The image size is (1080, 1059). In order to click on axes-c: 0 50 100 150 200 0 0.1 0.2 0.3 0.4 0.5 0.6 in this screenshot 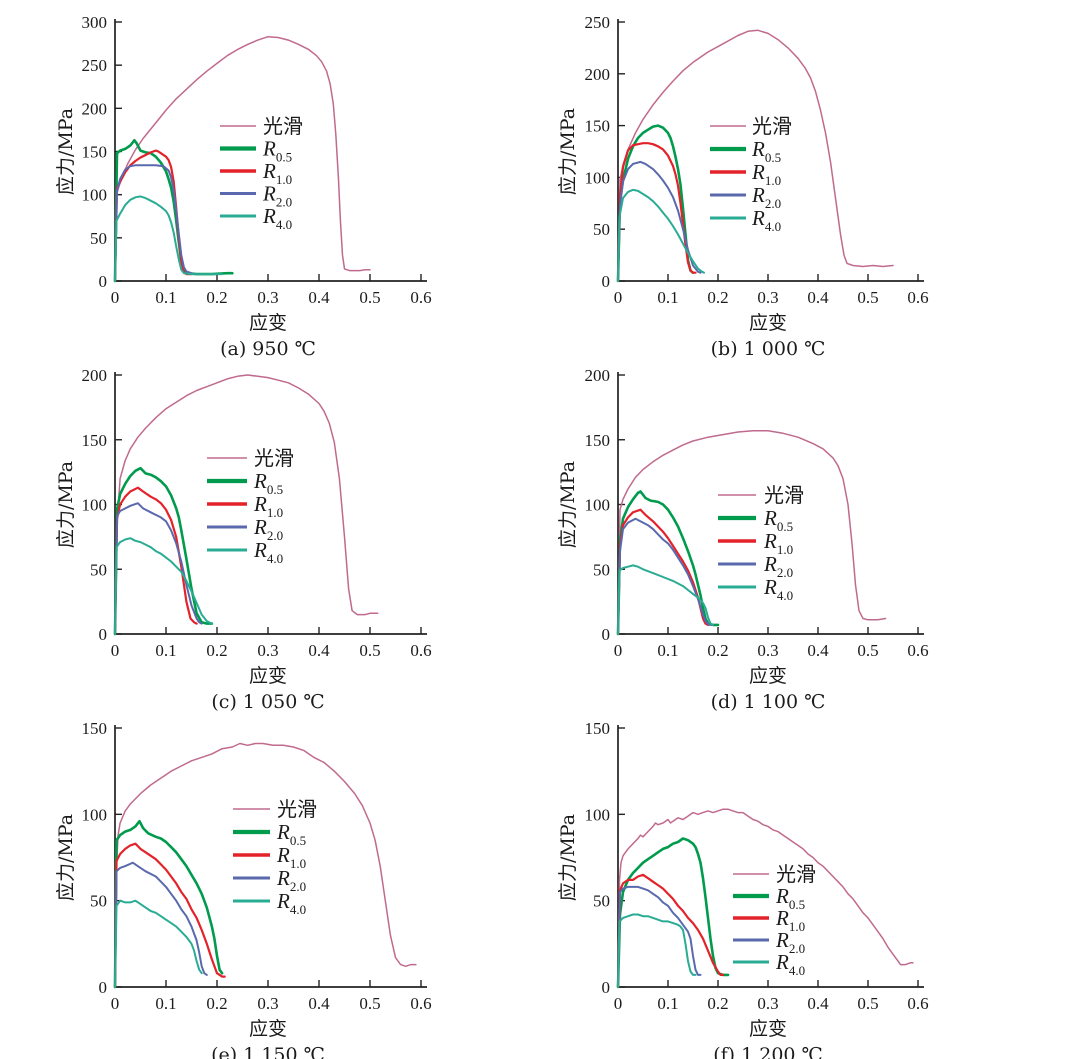, I will do `click(257, 513)`.